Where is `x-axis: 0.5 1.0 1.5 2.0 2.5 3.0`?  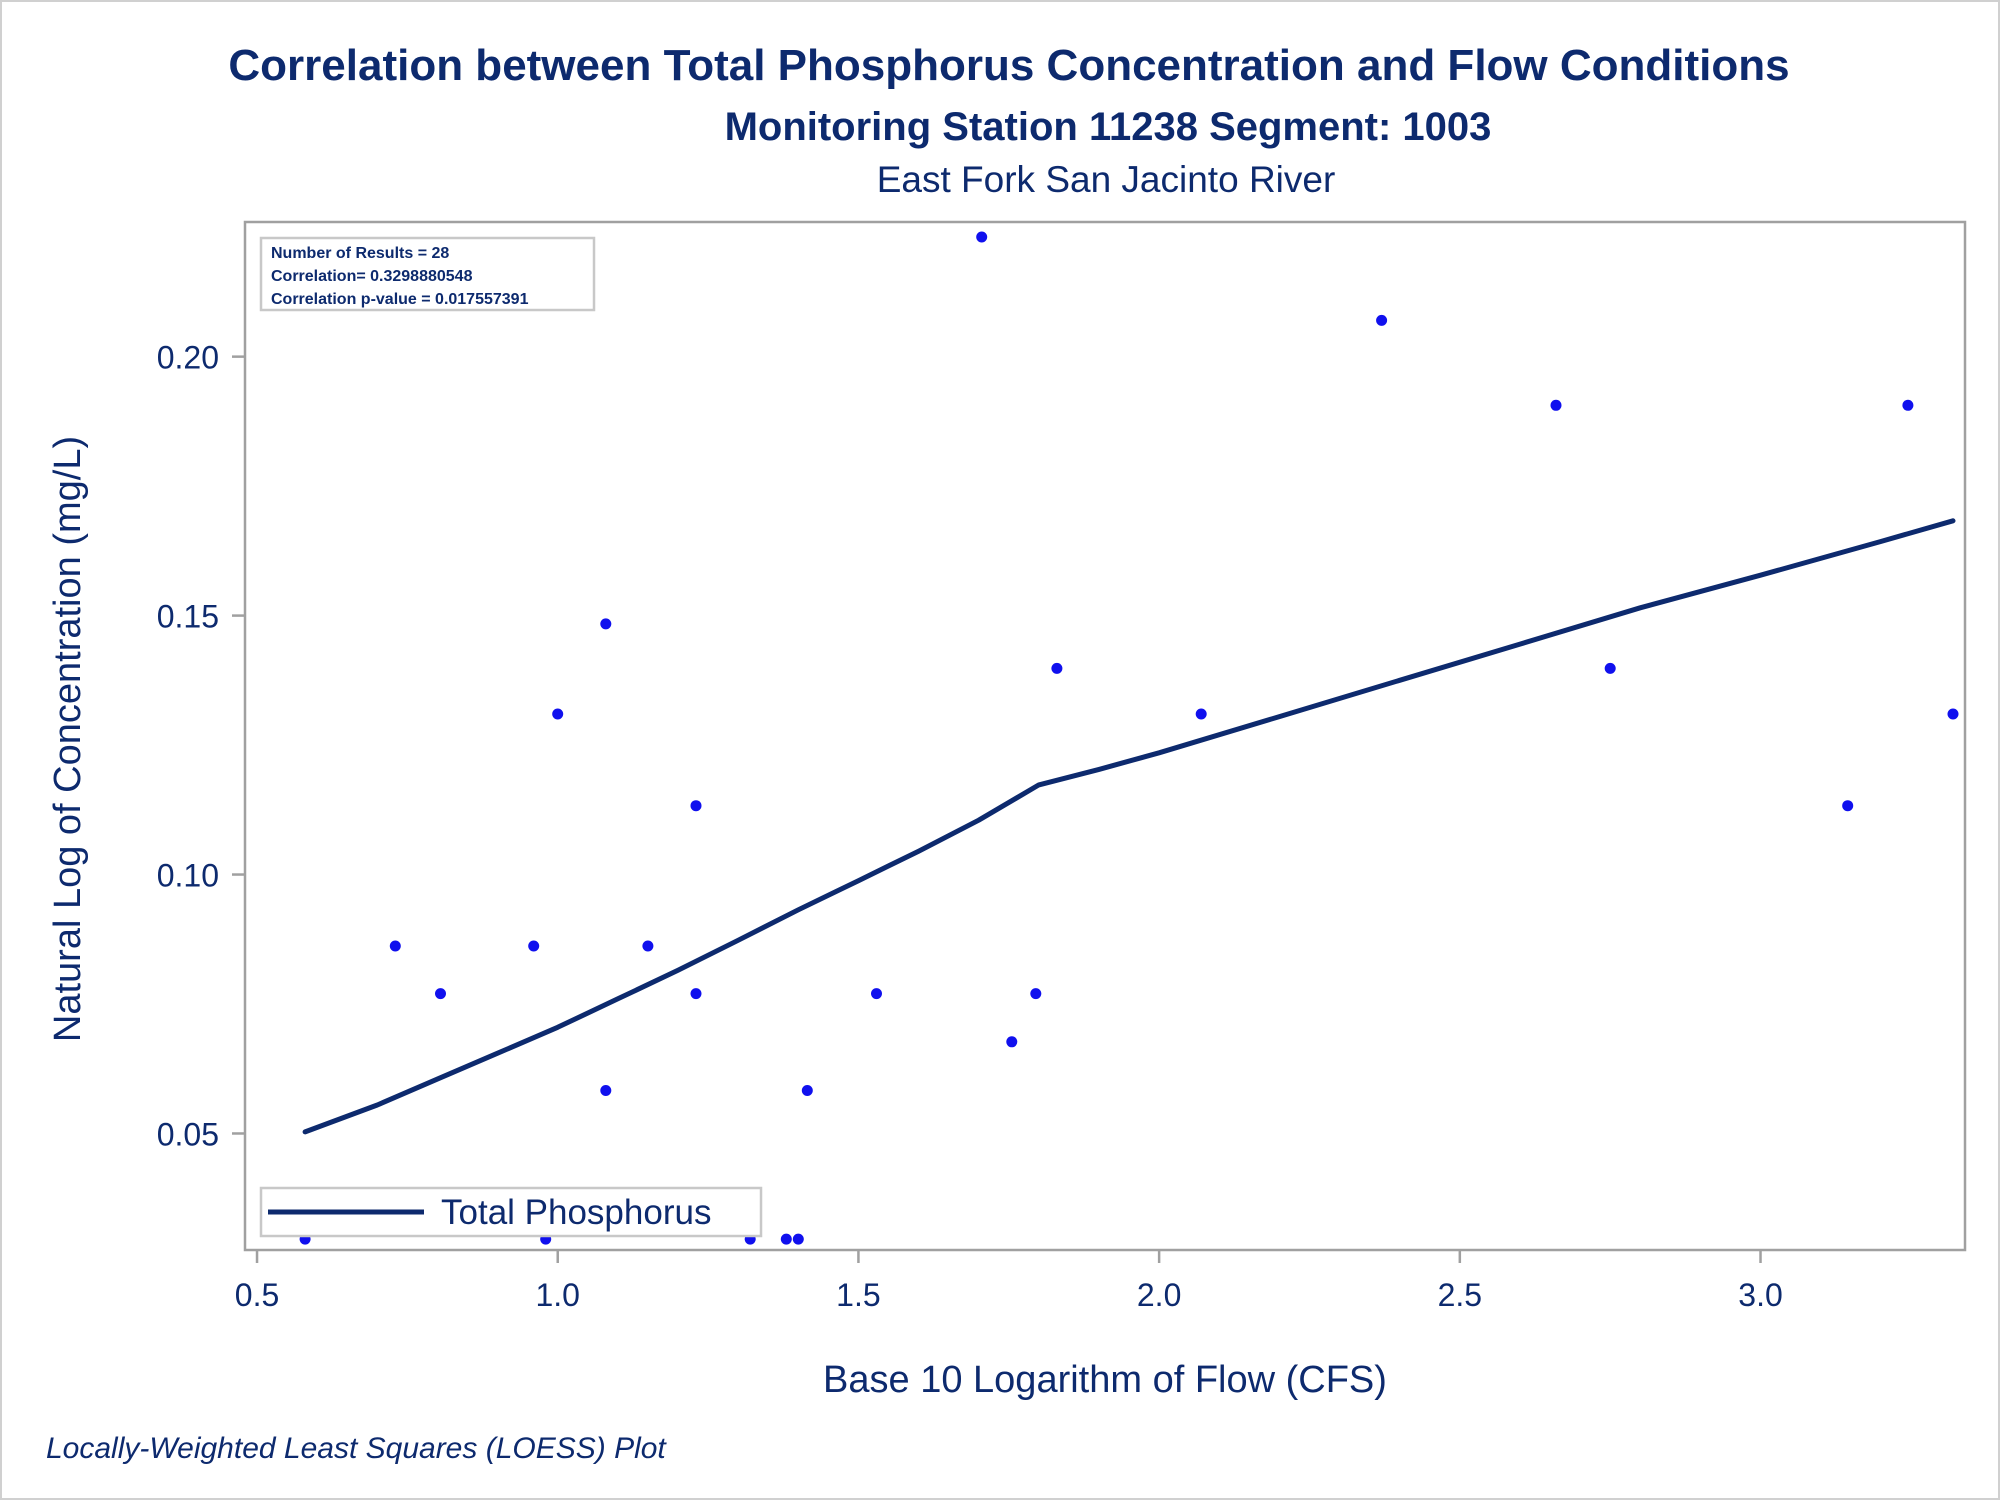
x-axis: 0.5 1.0 1.5 2.0 2.5 3.0 is located at coordinates (1009, 1281).